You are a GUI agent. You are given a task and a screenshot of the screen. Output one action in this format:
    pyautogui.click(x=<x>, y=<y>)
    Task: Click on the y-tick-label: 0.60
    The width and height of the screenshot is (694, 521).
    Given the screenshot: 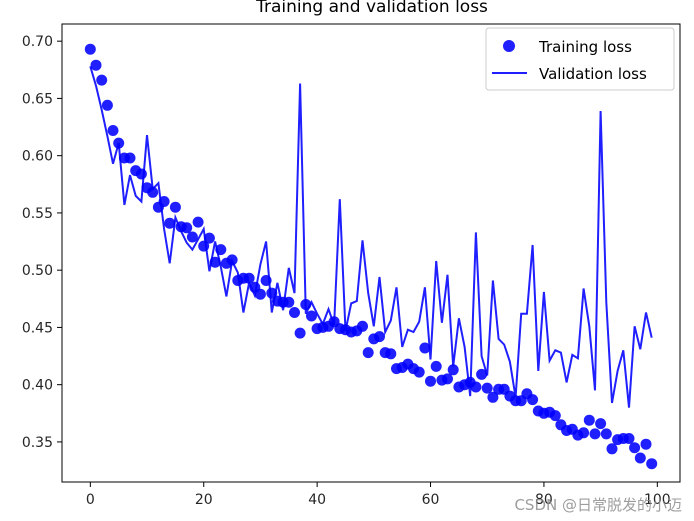 What is the action you would take?
    pyautogui.click(x=37, y=157)
    